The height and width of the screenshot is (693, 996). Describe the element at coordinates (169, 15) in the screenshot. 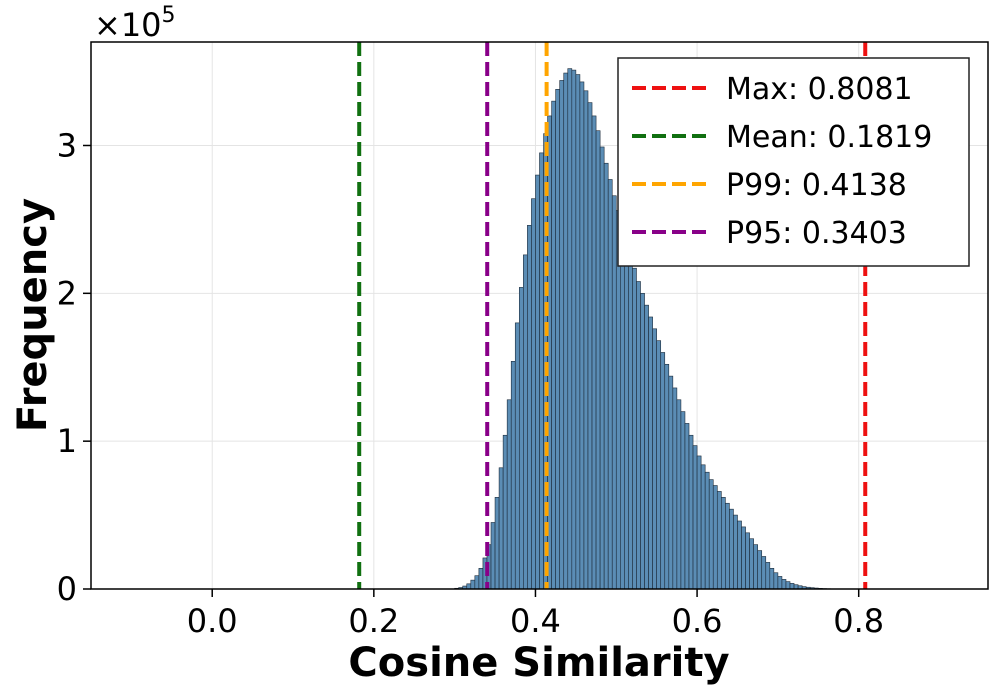

I see `y-scale-exponent: 5` at that location.